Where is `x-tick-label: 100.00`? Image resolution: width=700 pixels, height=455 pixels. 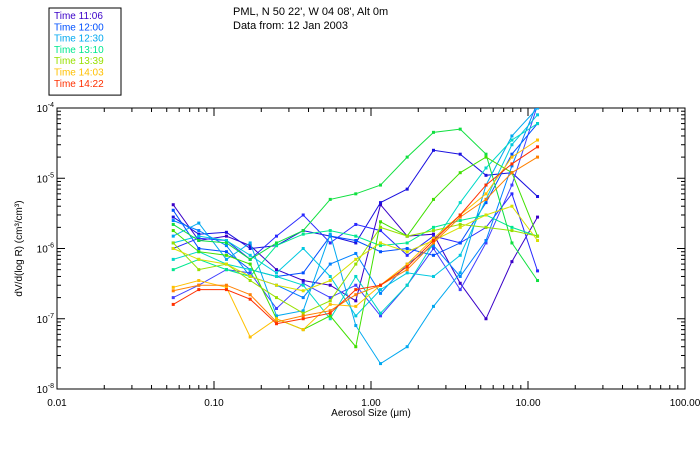
x-tick-label: 100.00 is located at coordinates (685, 403).